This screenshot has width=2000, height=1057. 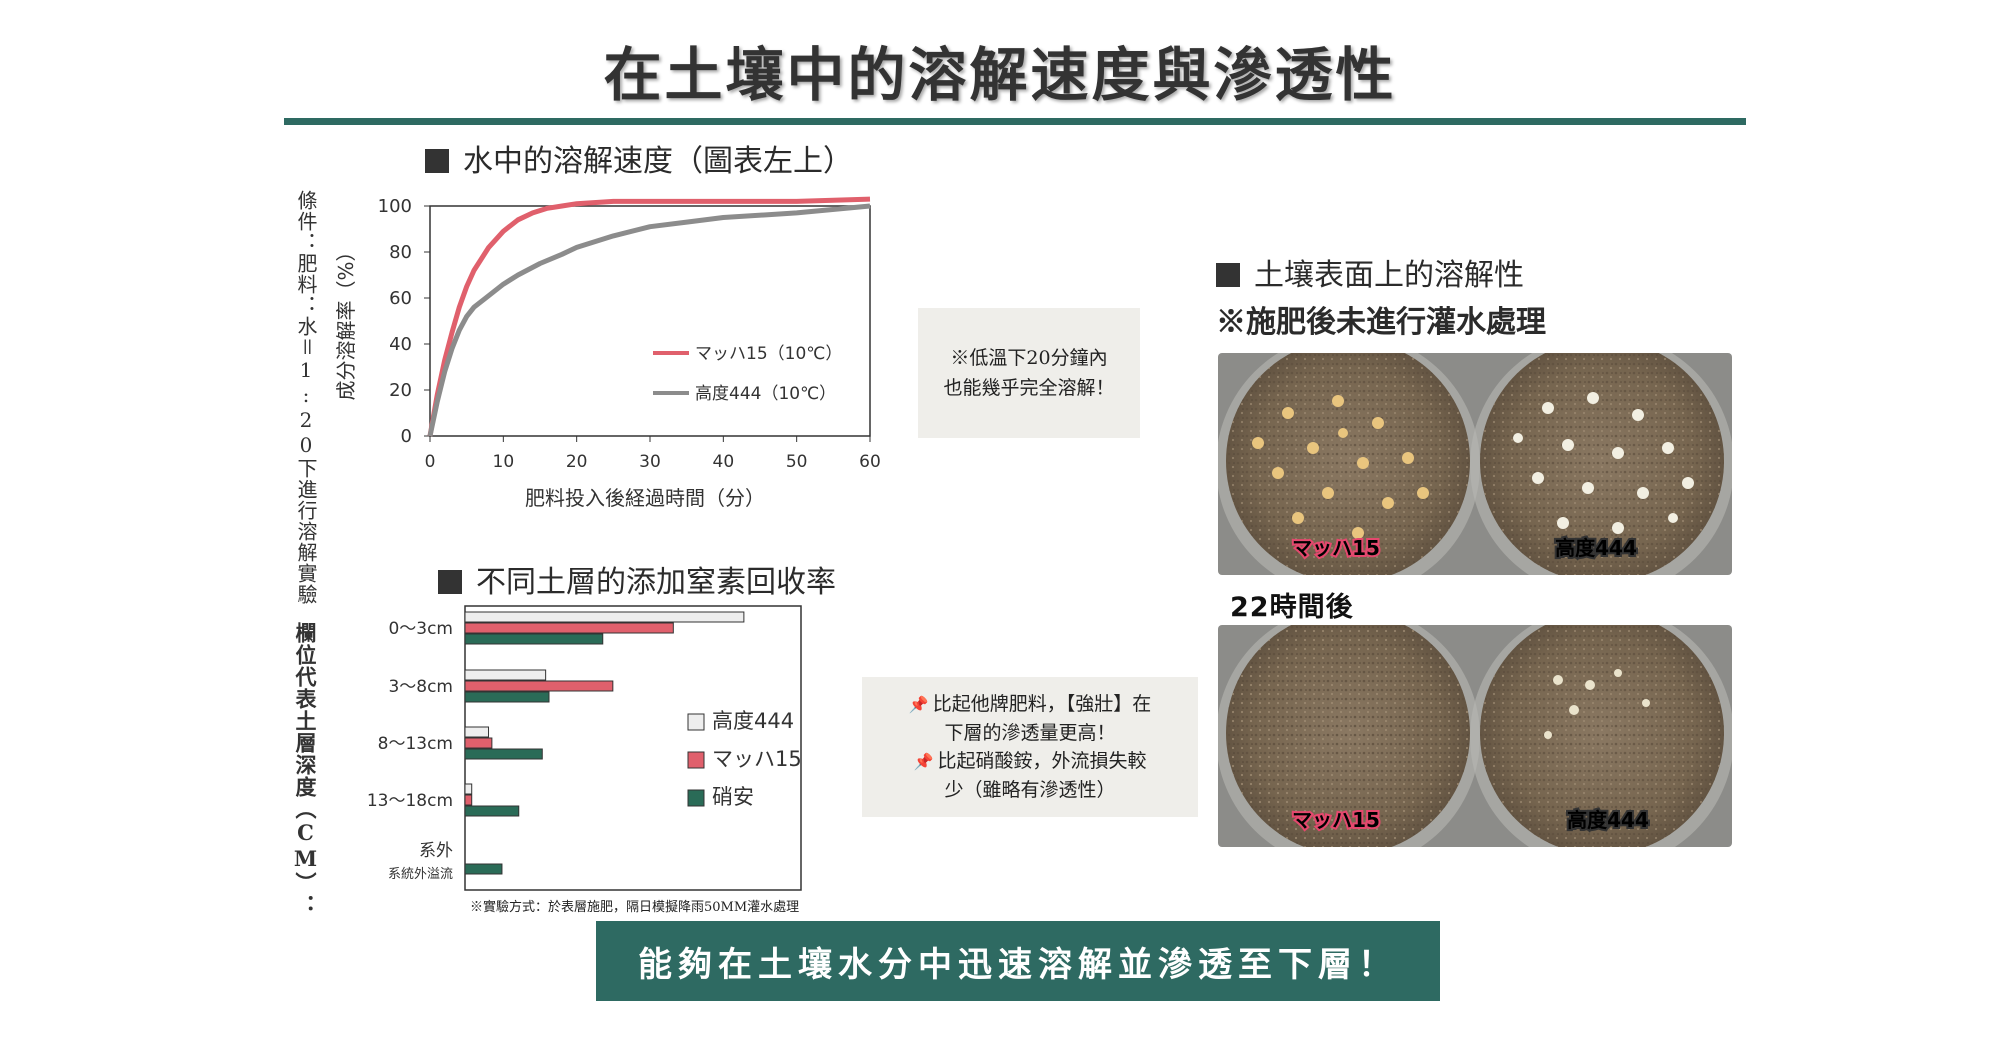 I want to click on legend-shoan-swatch, so click(x=696, y=798).